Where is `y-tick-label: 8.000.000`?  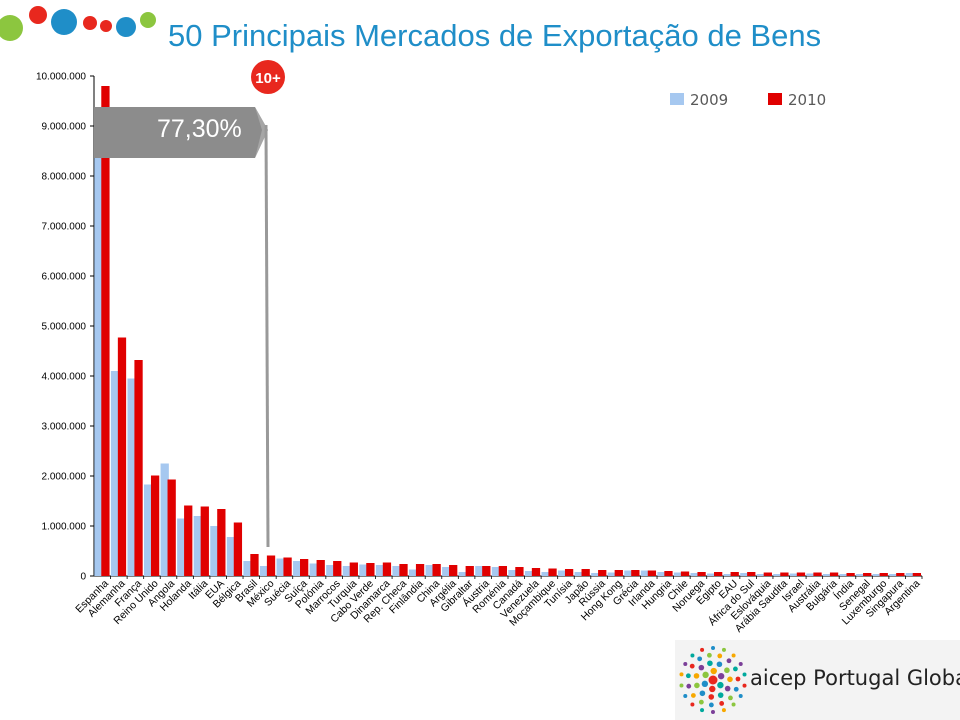 y-tick-label: 8.000.000 is located at coordinates (64, 177).